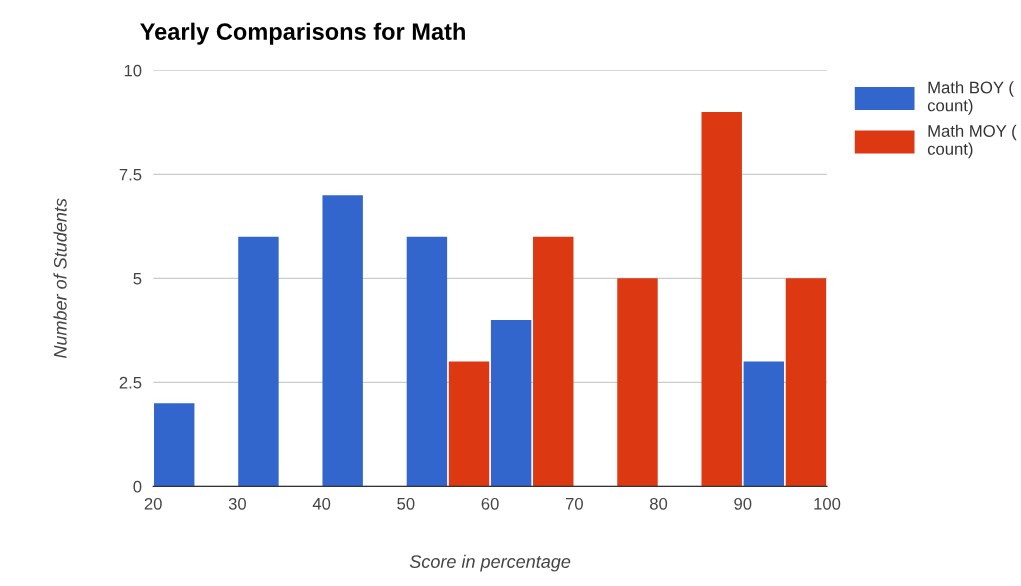 The image size is (1021, 586). What do you see at coordinates (406, 503) in the screenshot?
I see `x-tick-label: 50` at bounding box center [406, 503].